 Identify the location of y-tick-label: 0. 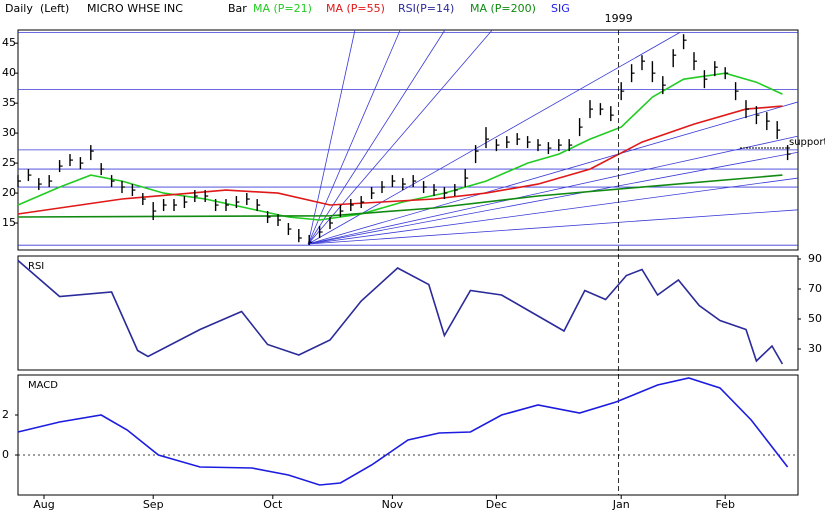
(5, 454).